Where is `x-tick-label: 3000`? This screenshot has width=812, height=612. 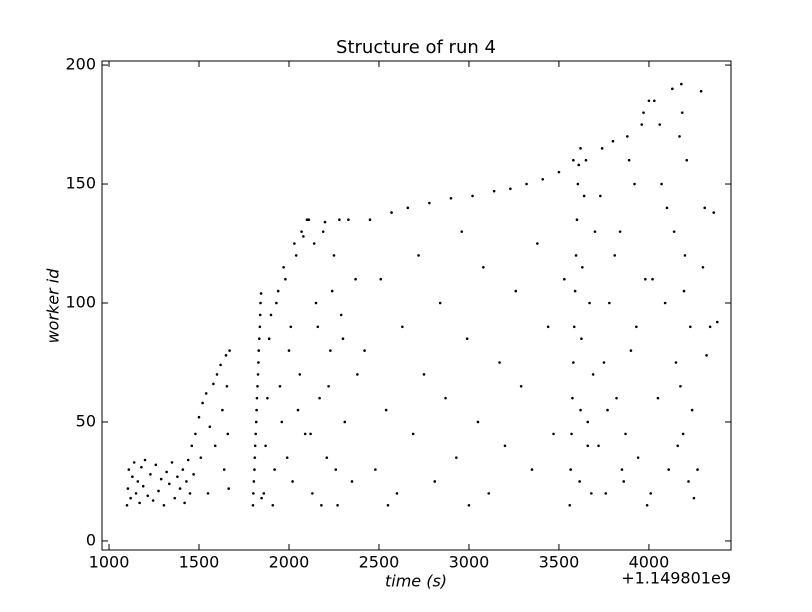 x-tick-label: 3000 is located at coordinates (469, 562).